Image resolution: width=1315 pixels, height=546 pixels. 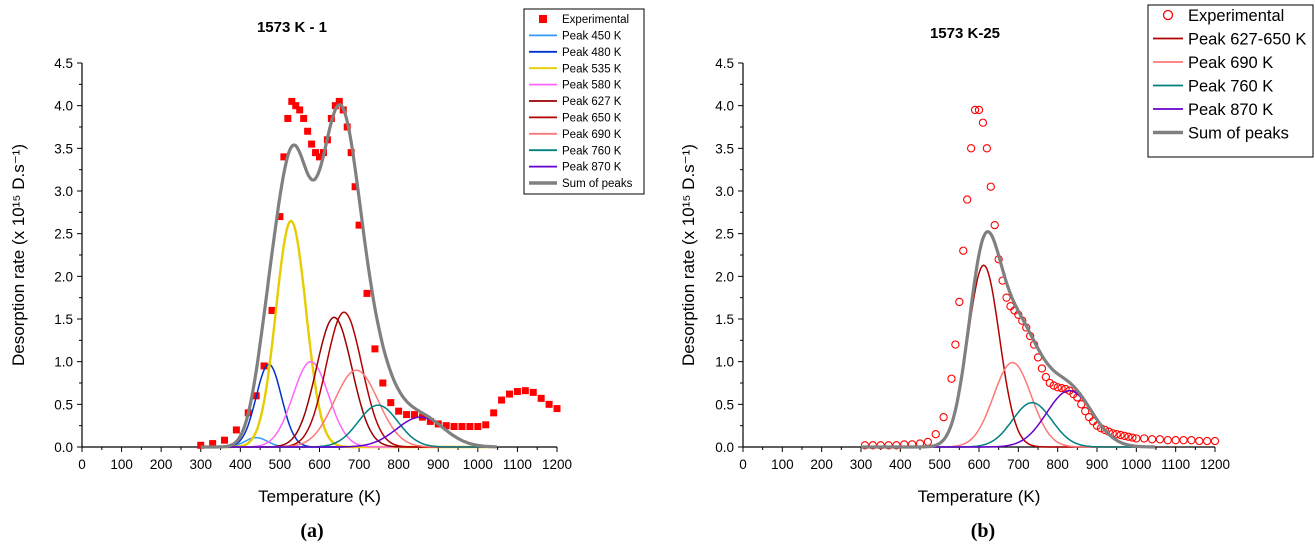 What do you see at coordinates (161, 464) in the screenshot?
I see `x-tick-label: 200` at bounding box center [161, 464].